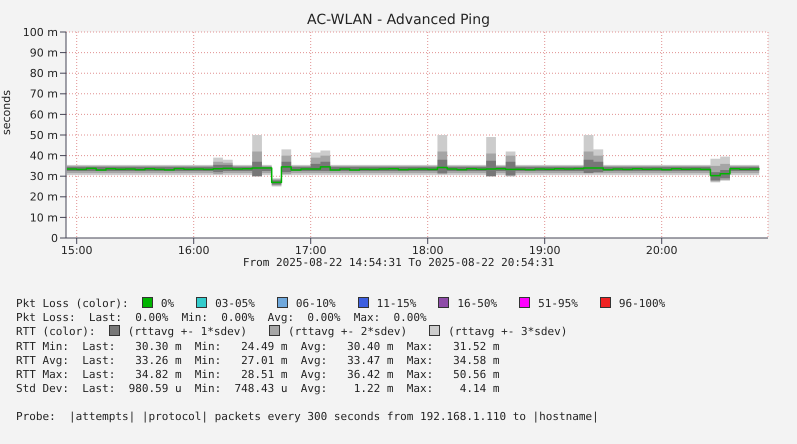 The image size is (797, 444). Describe the element at coordinates (662, 250) in the screenshot. I see `x-tick-label: 20:00` at that location.